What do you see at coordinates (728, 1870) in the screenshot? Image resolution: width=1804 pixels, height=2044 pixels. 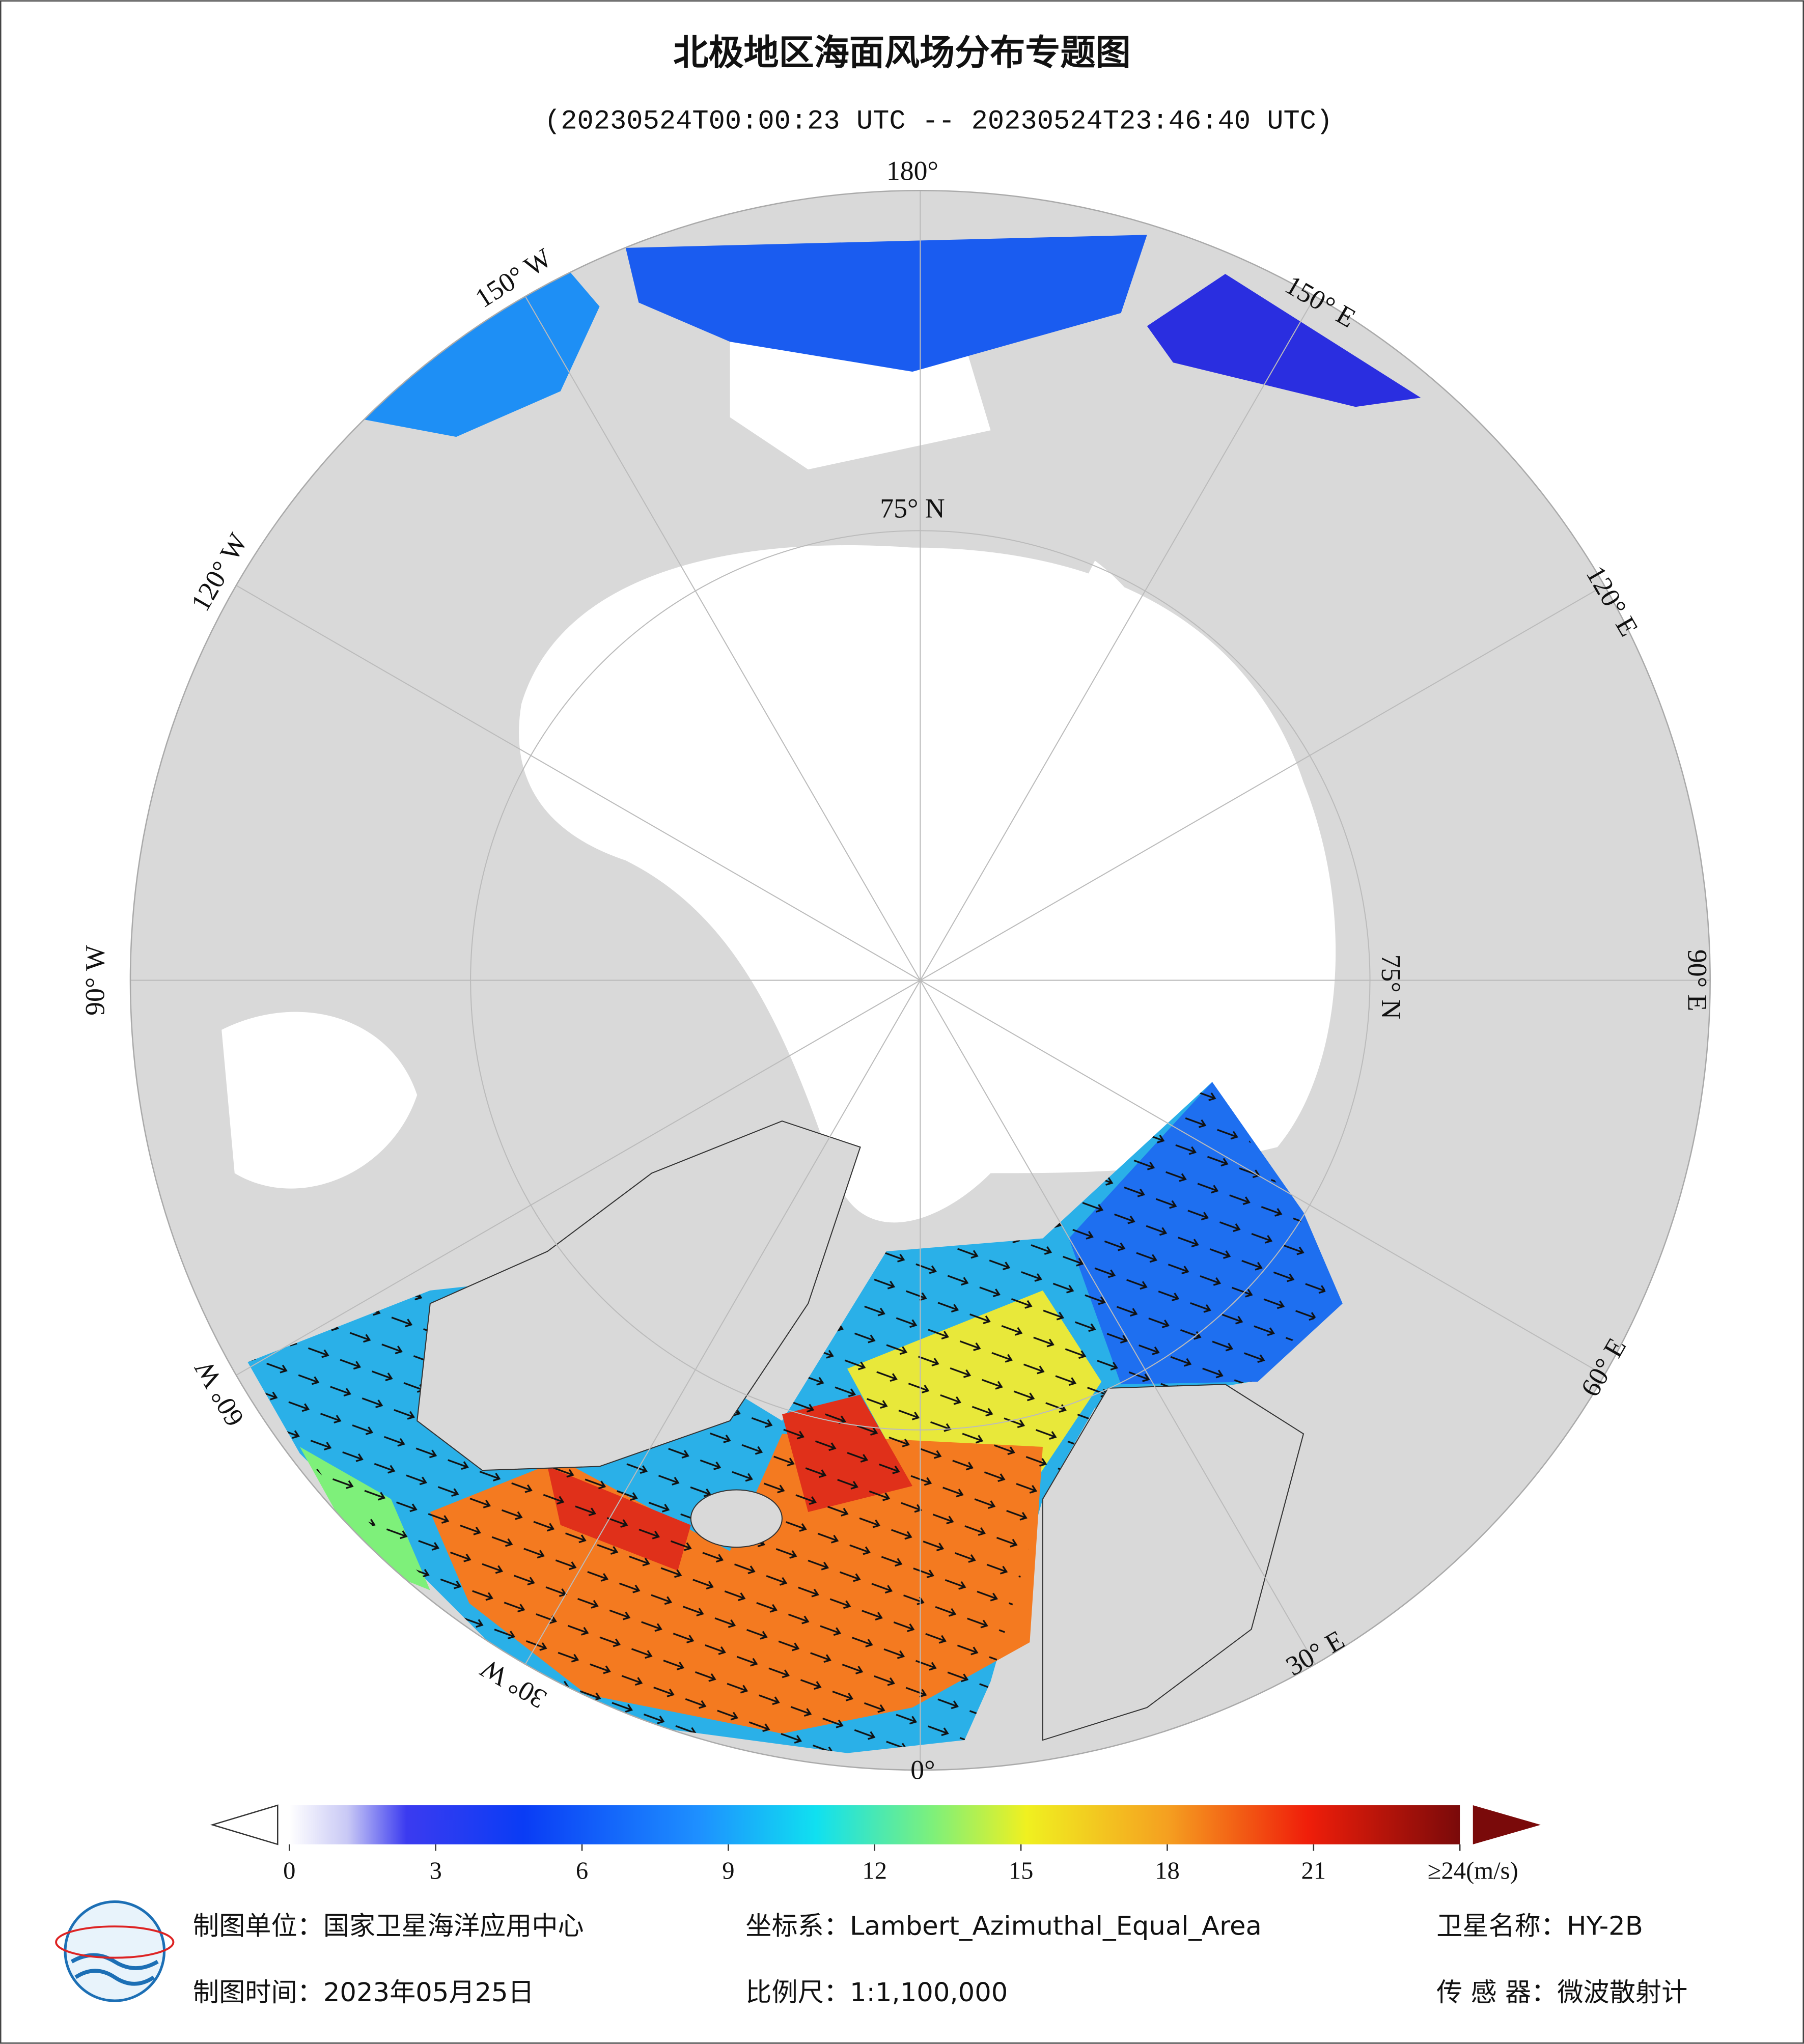 I see `colorbar-tick-label: 9` at bounding box center [728, 1870].